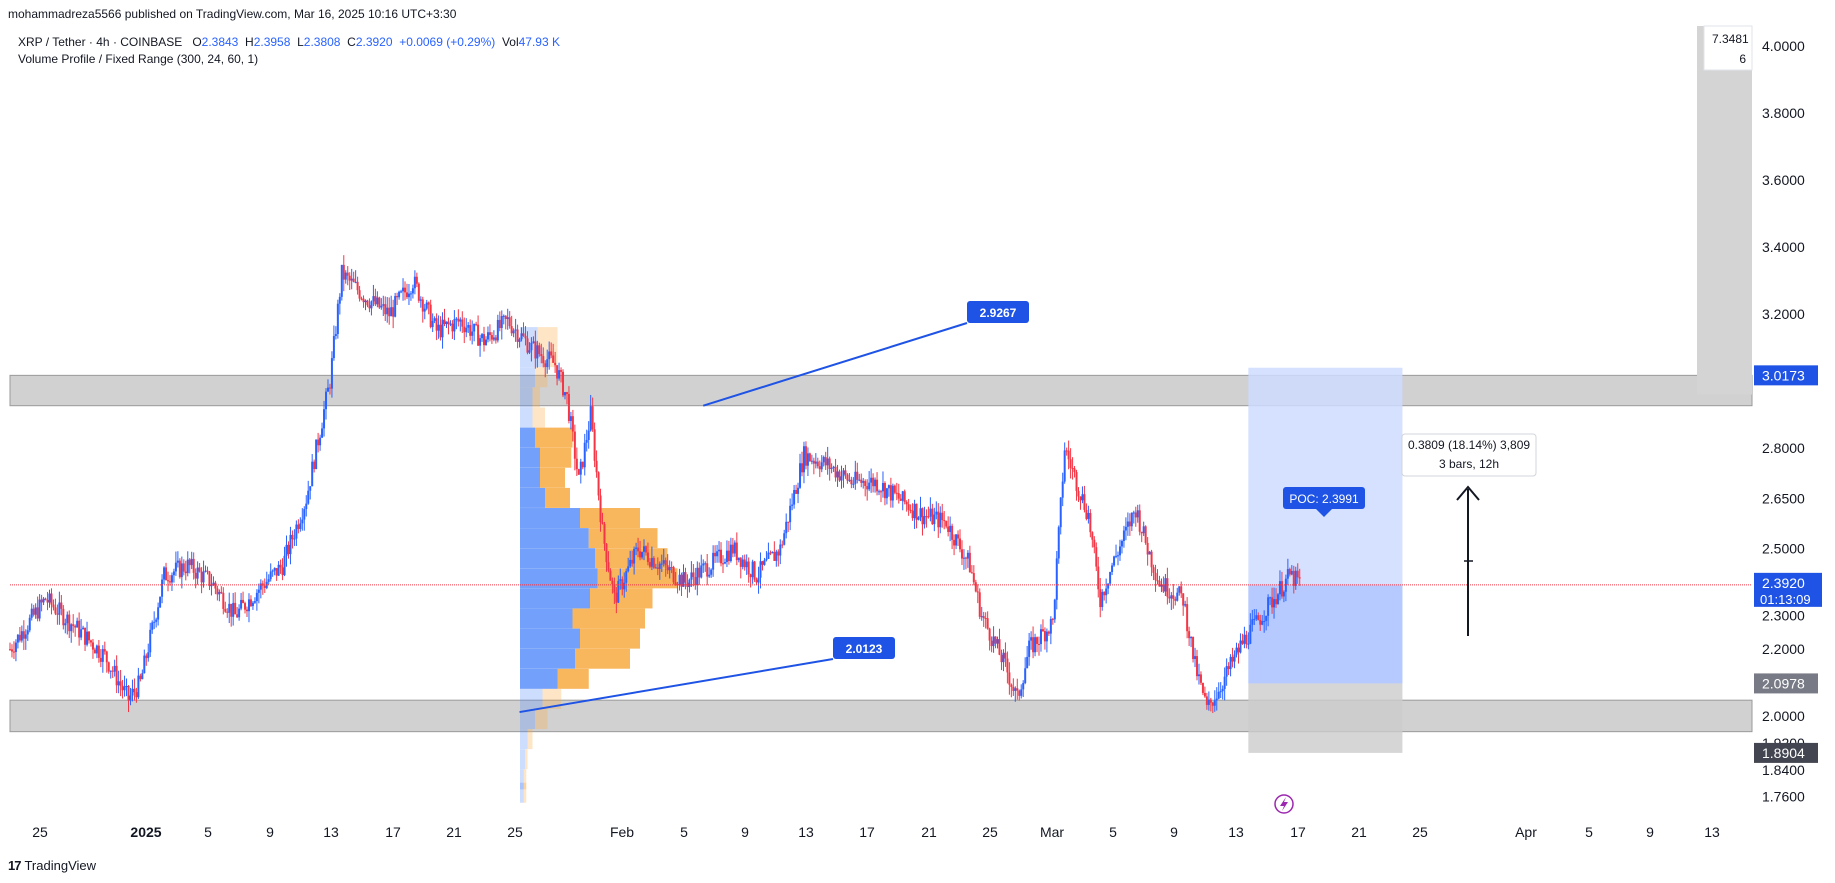  Describe the element at coordinates (1783, 46) in the screenshot. I see `y-tick-label: 4.0000` at that location.